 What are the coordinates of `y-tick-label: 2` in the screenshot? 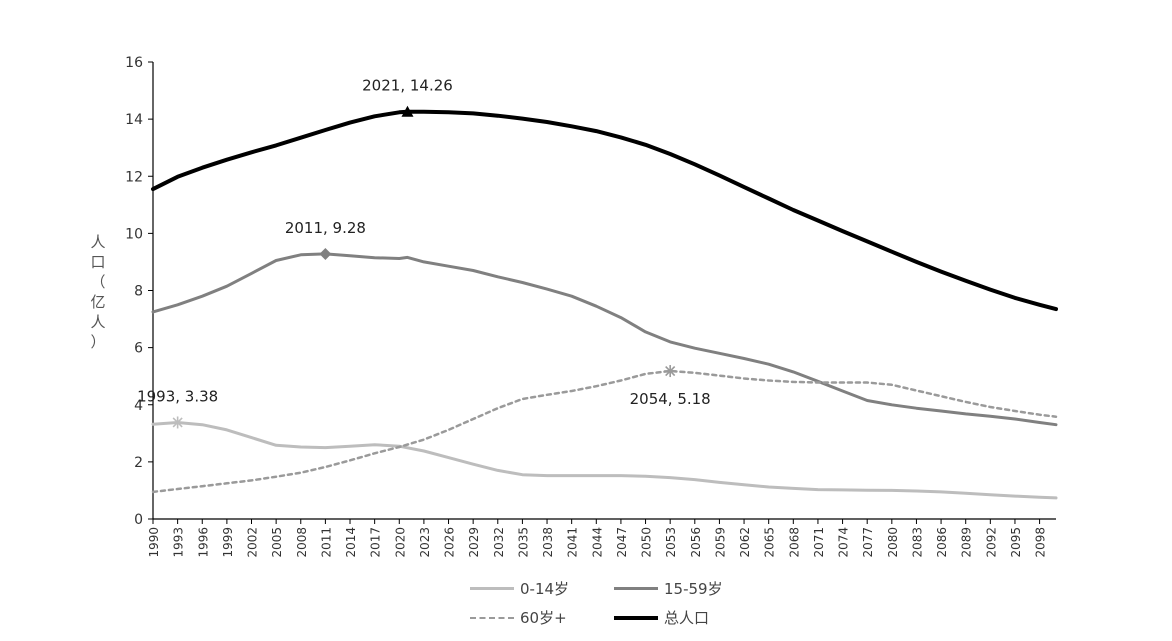 It's located at (138, 463).